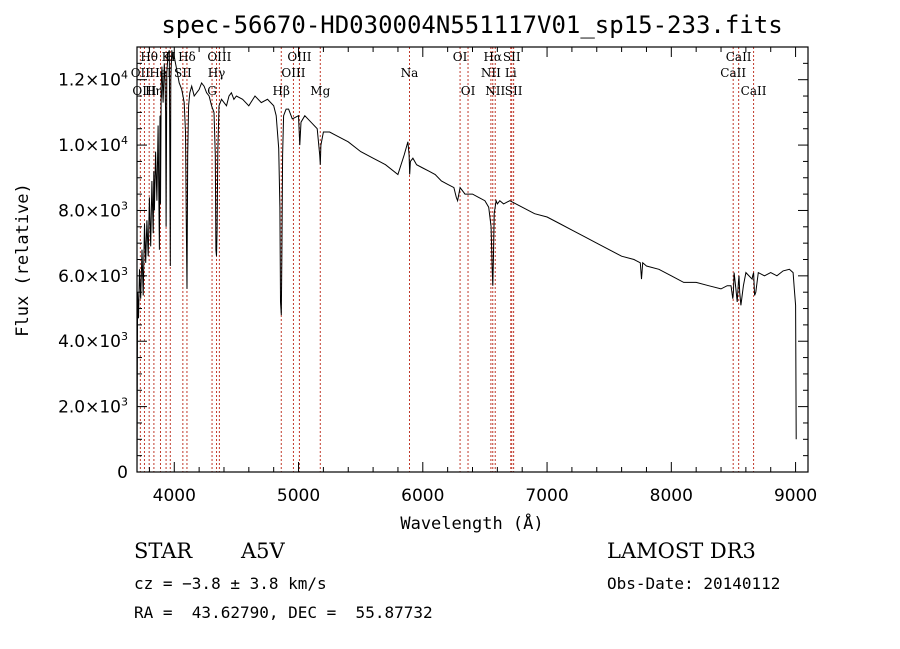  I want to click on x-tick-label: 6000, so click(422, 496).